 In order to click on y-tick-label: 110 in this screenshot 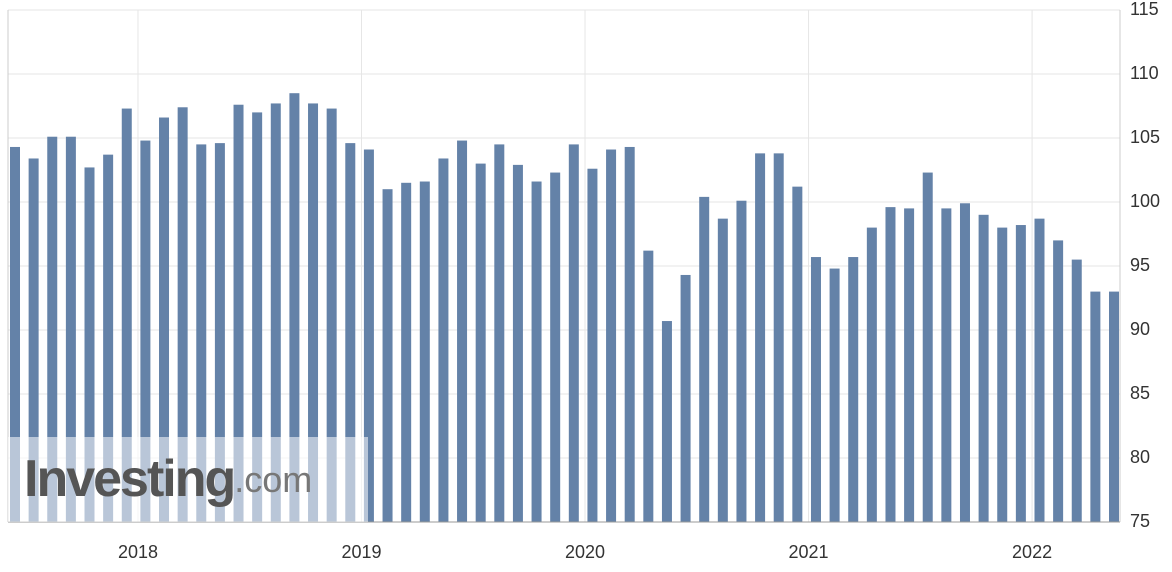, I will do `click(1144, 73)`.